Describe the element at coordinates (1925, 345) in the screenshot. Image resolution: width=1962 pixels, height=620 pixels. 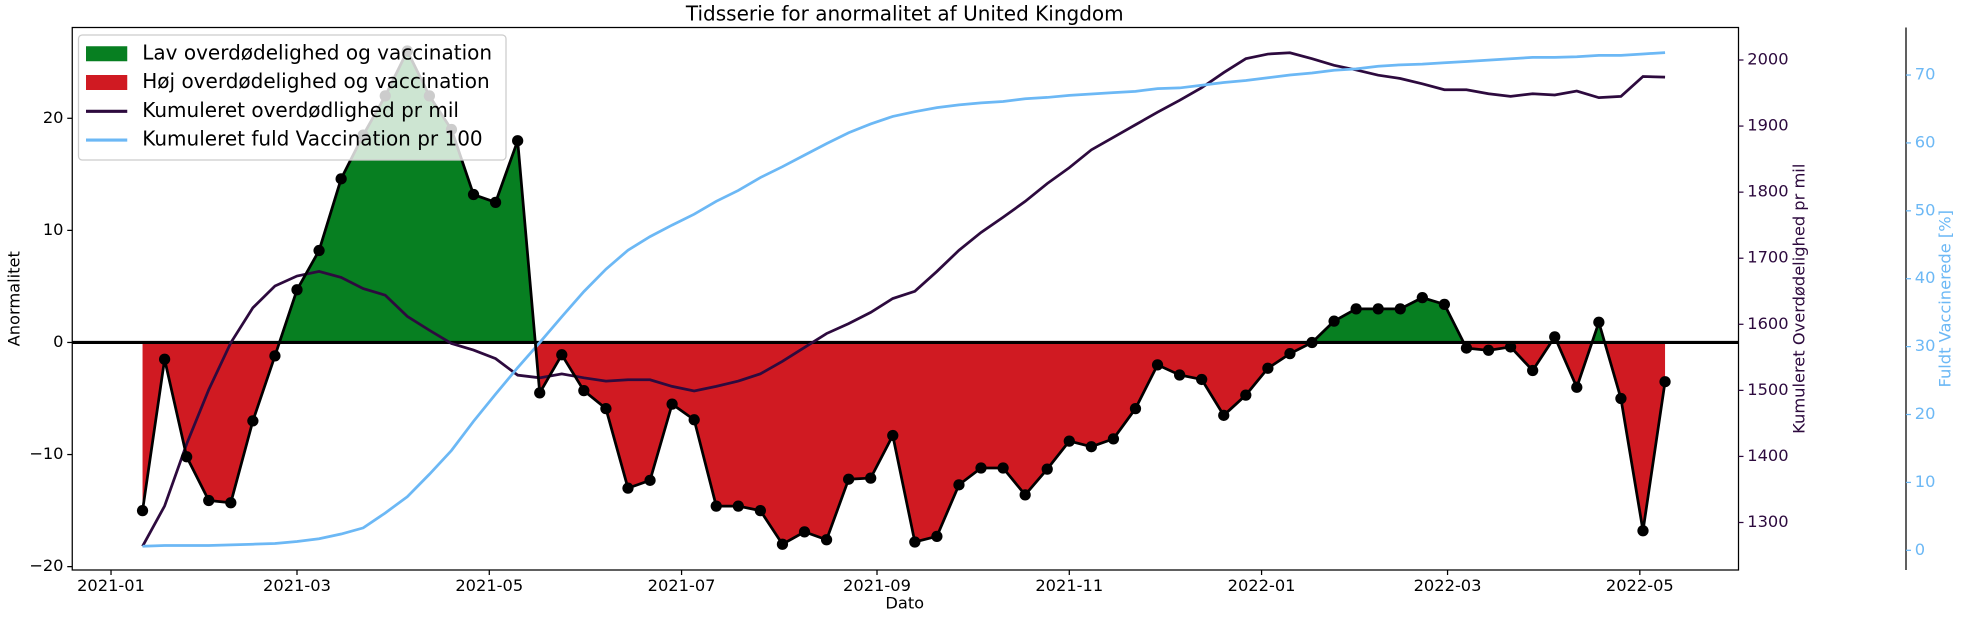
I see `y3-tick-label: 30` at that location.